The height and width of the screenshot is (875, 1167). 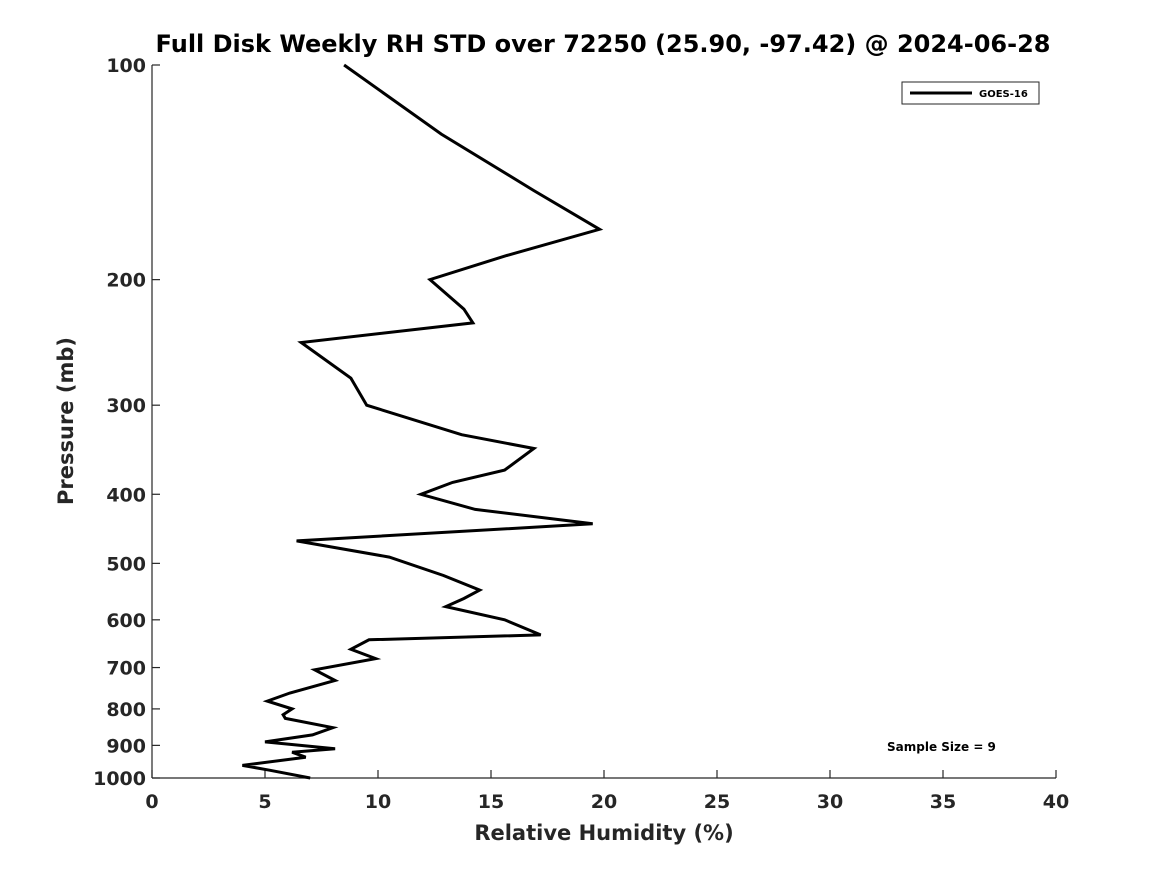 What do you see at coordinates (830, 802) in the screenshot?
I see `x-tick-label-30: 30` at bounding box center [830, 802].